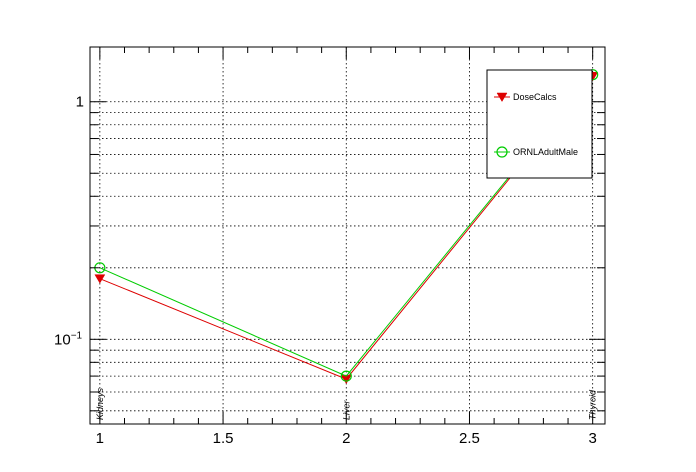  What do you see at coordinates (469, 438) in the screenshot?
I see `x-tick-label: 2.5` at bounding box center [469, 438].